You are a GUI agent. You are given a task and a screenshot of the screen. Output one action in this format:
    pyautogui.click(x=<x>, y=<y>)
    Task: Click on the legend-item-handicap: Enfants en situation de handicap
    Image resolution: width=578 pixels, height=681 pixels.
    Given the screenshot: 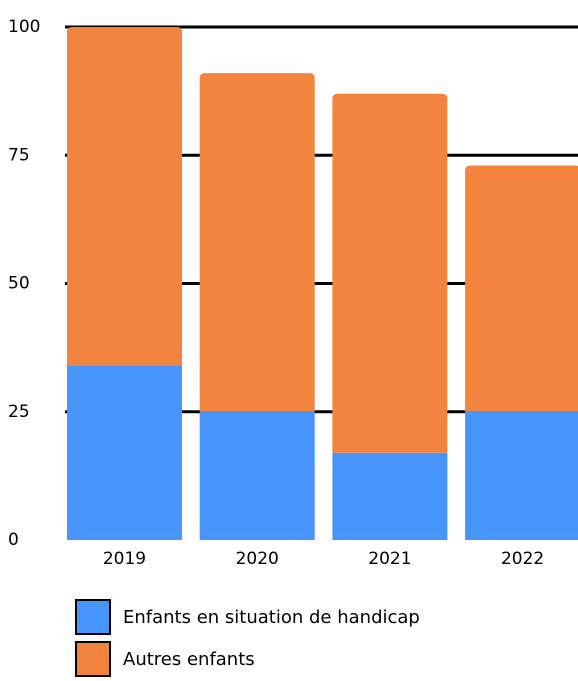 What is the action you would take?
    pyautogui.click(x=247, y=617)
    